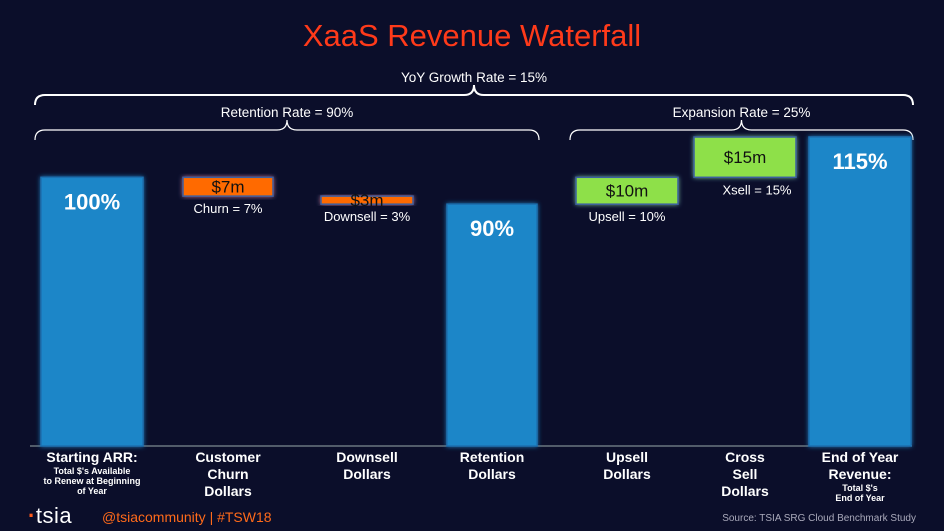  What do you see at coordinates (742, 112) in the screenshot?
I see `bracket-label-2: Expansion Rate = 25%` at bounding box center [742, 112].